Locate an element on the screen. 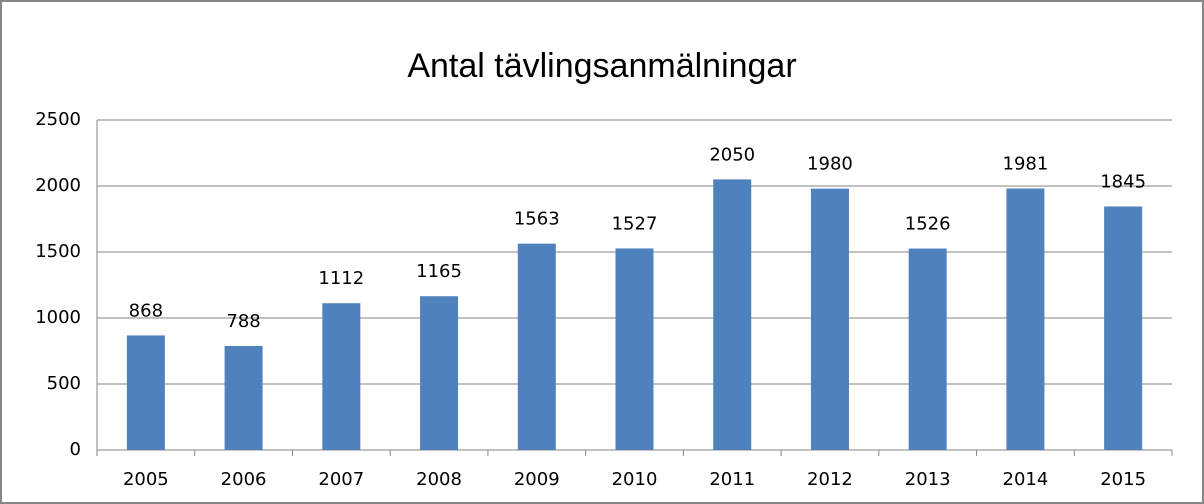 The image size is (1204, 504). data-label: 1845 is located at coordinates (1123, 181).